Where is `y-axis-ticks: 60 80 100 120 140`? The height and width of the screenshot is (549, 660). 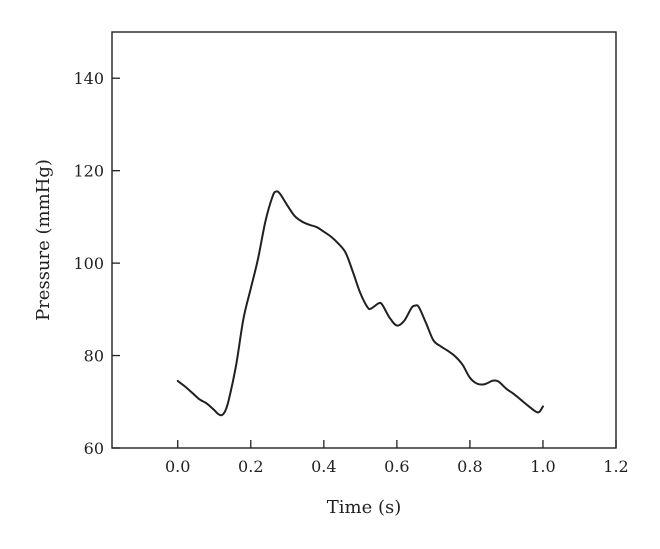 y-axis-ticks: 60 80 100 120 140 is located at coordinates (96, 263).